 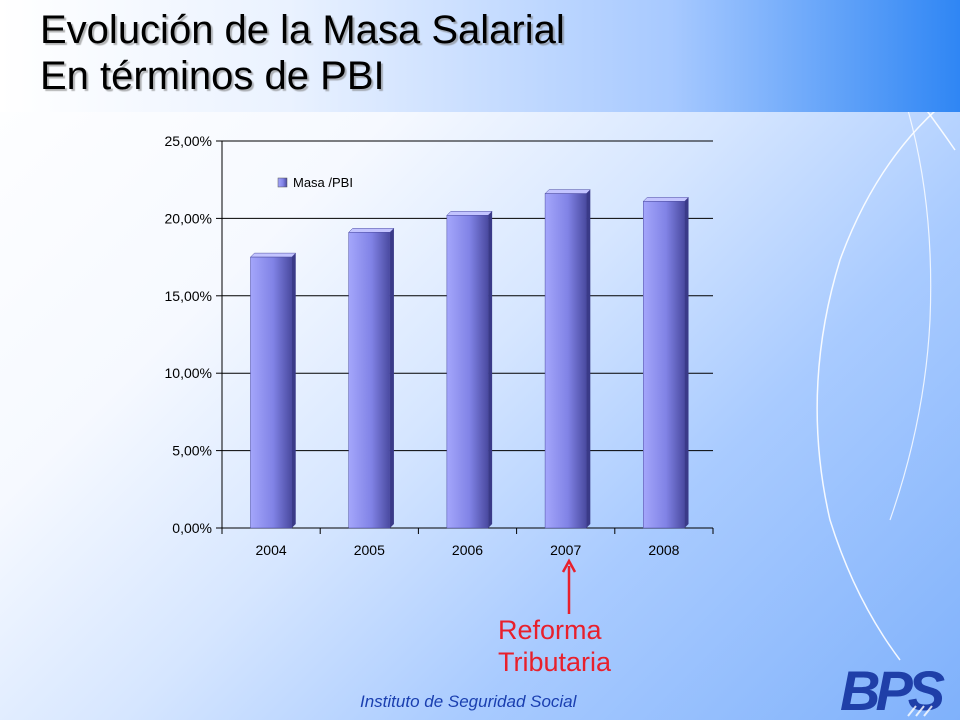 I want to click on slide-title-line2: En términos de PBI, so click(x=212, y=76).